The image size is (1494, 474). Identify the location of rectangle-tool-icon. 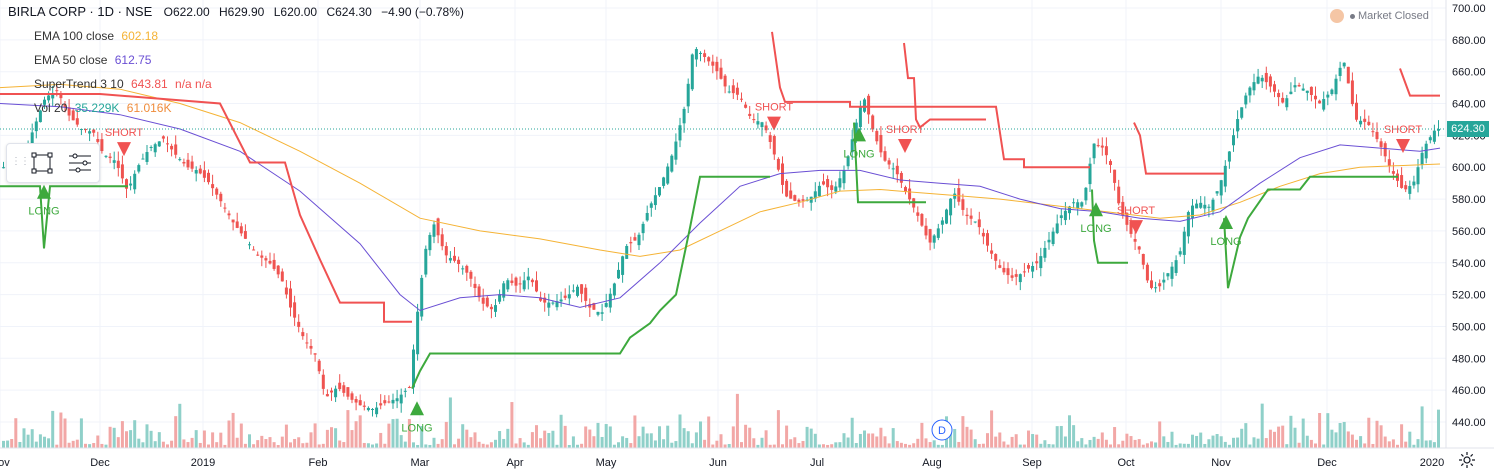
(42, 163).